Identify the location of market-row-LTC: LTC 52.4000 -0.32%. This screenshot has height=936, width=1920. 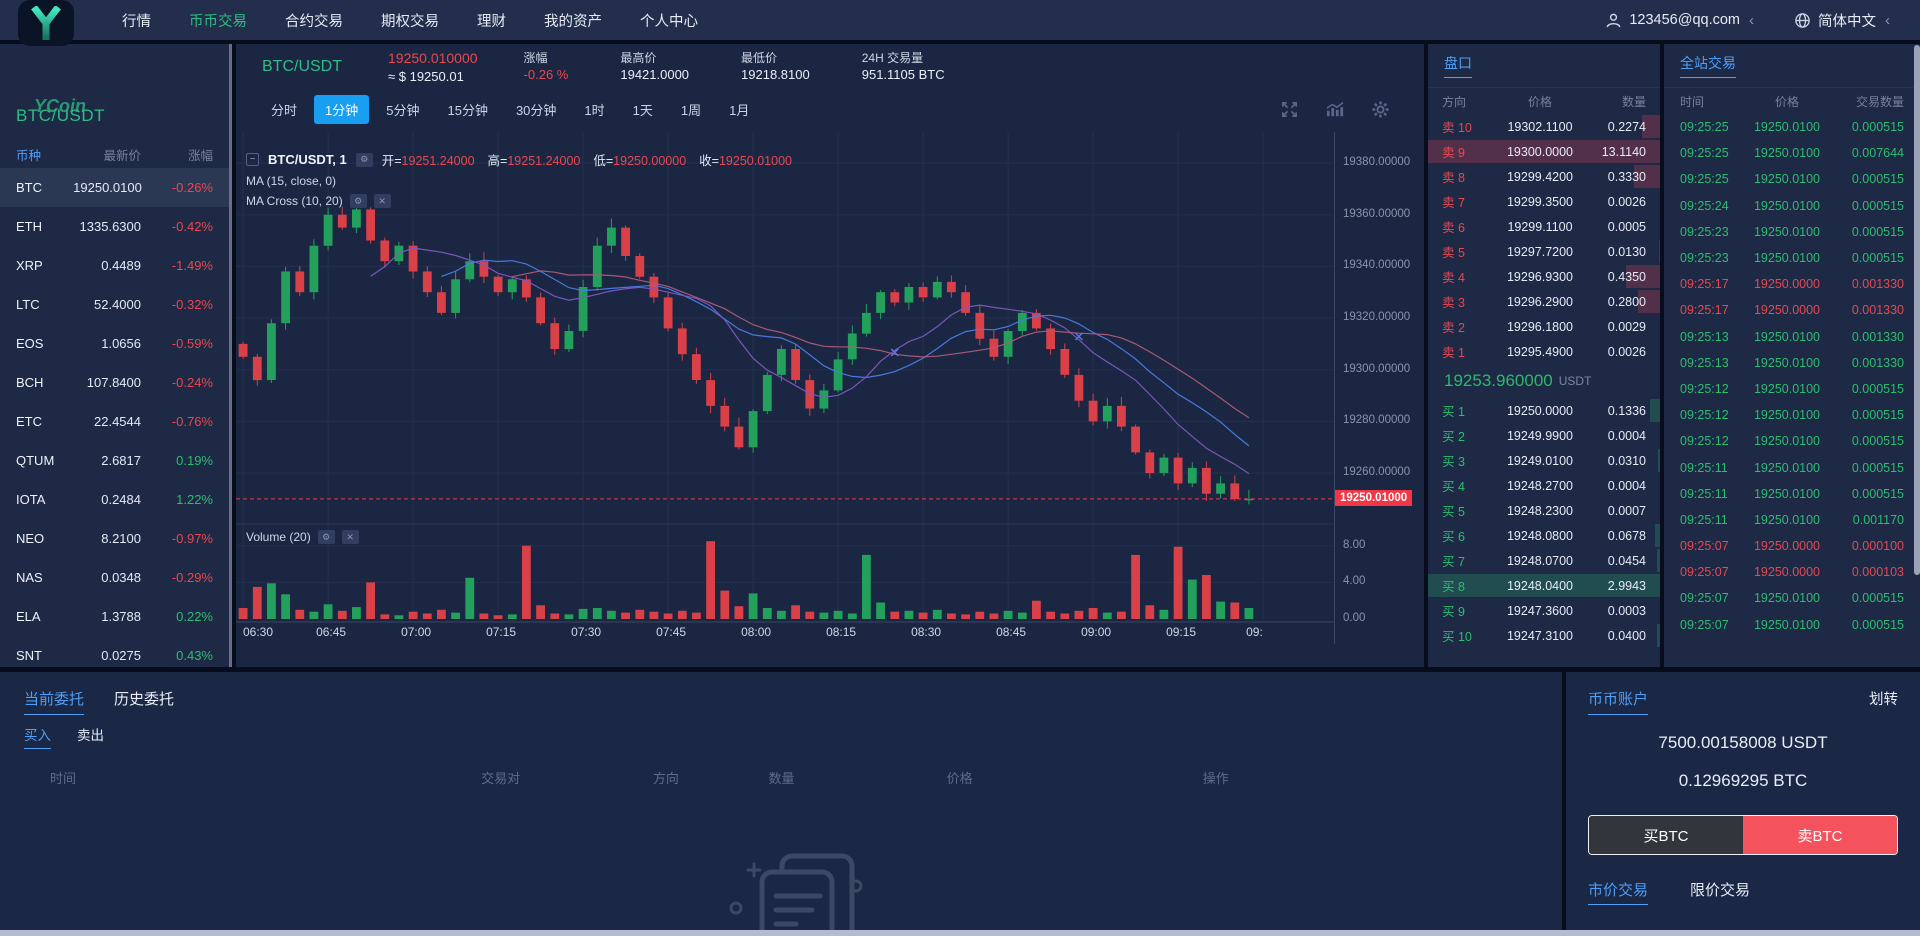
(114, 304).